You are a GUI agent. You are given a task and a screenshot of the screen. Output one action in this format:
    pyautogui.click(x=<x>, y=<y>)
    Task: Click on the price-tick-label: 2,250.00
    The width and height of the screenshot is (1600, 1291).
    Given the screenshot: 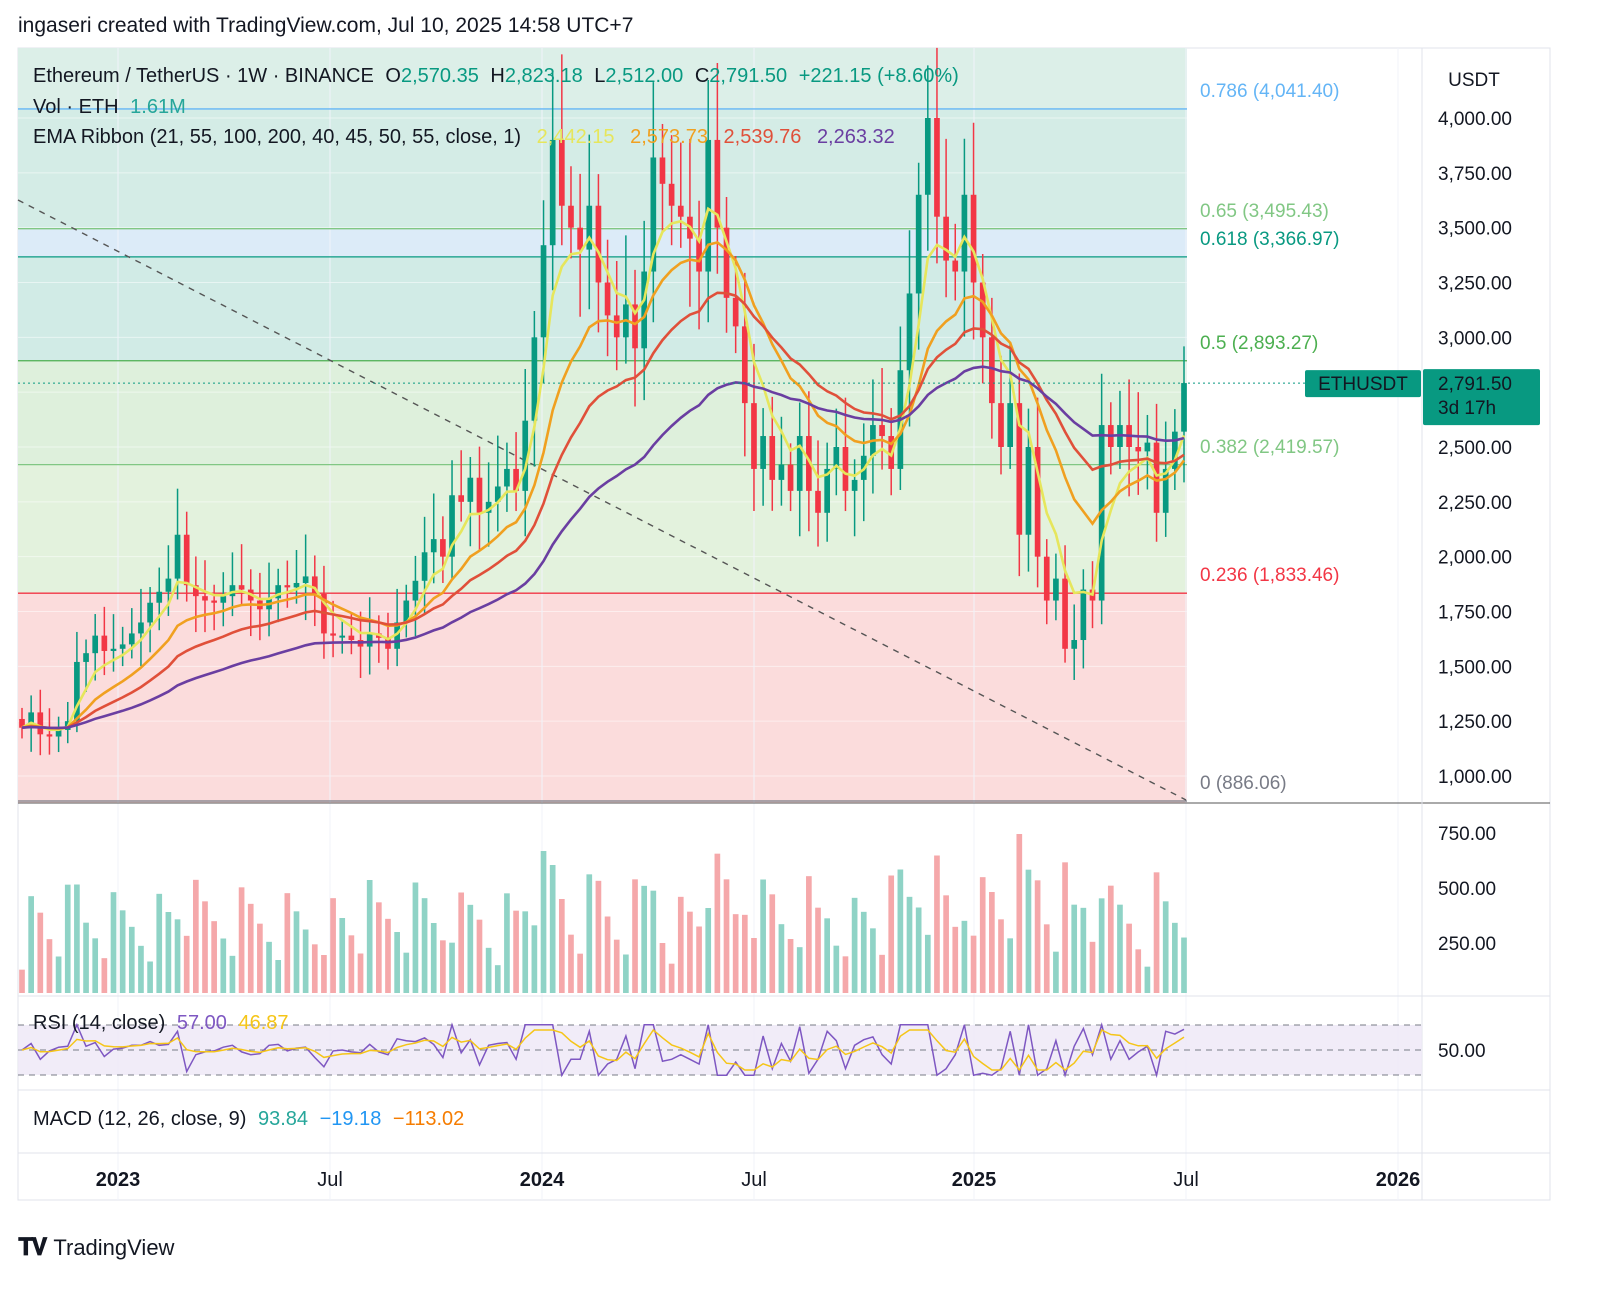 What is the action you would take?
    pyautogui.click(x=1475, y=503)
    